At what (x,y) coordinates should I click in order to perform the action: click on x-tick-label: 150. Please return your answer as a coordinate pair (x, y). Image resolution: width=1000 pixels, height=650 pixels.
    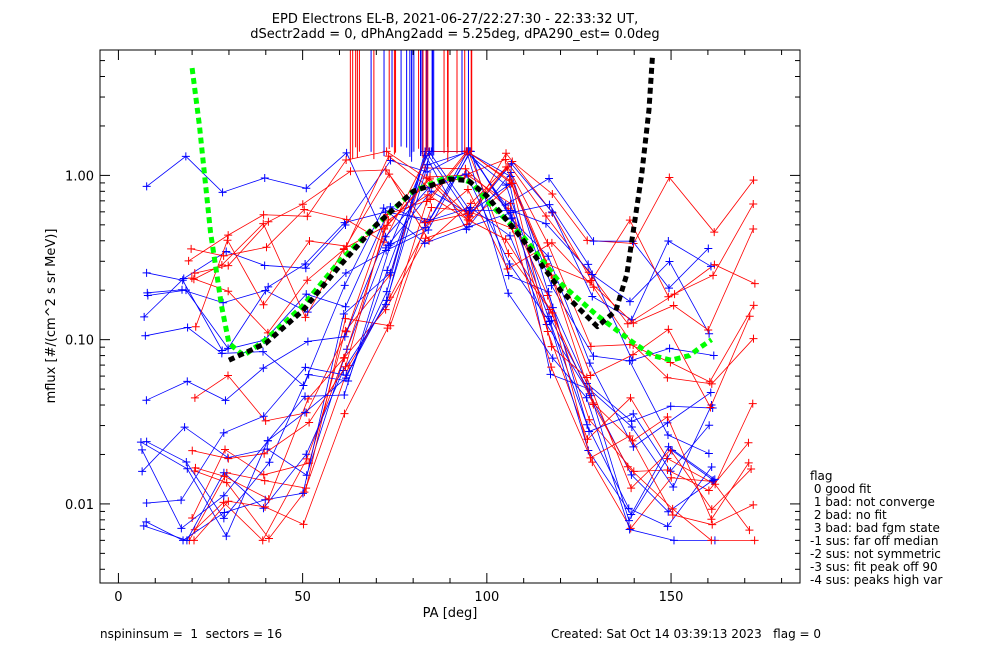
    Looking at the image, I should click on (671, 597).